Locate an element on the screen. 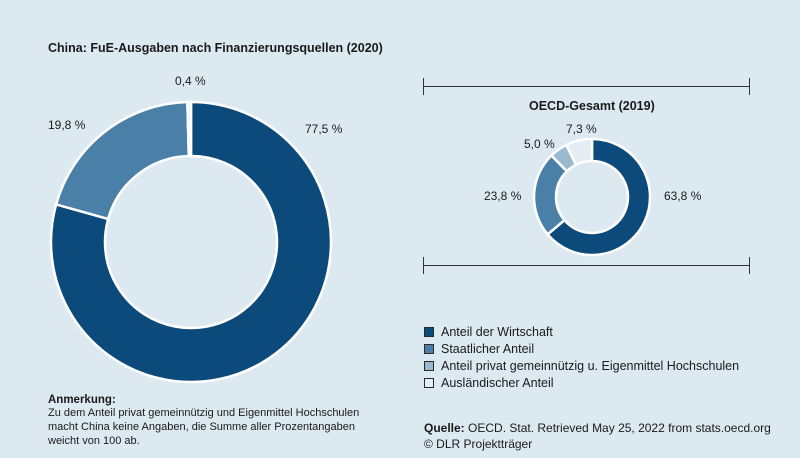 The width and height of the screenshot is (800, 458). legend-swatch-government is located at coordinates (429, 348).